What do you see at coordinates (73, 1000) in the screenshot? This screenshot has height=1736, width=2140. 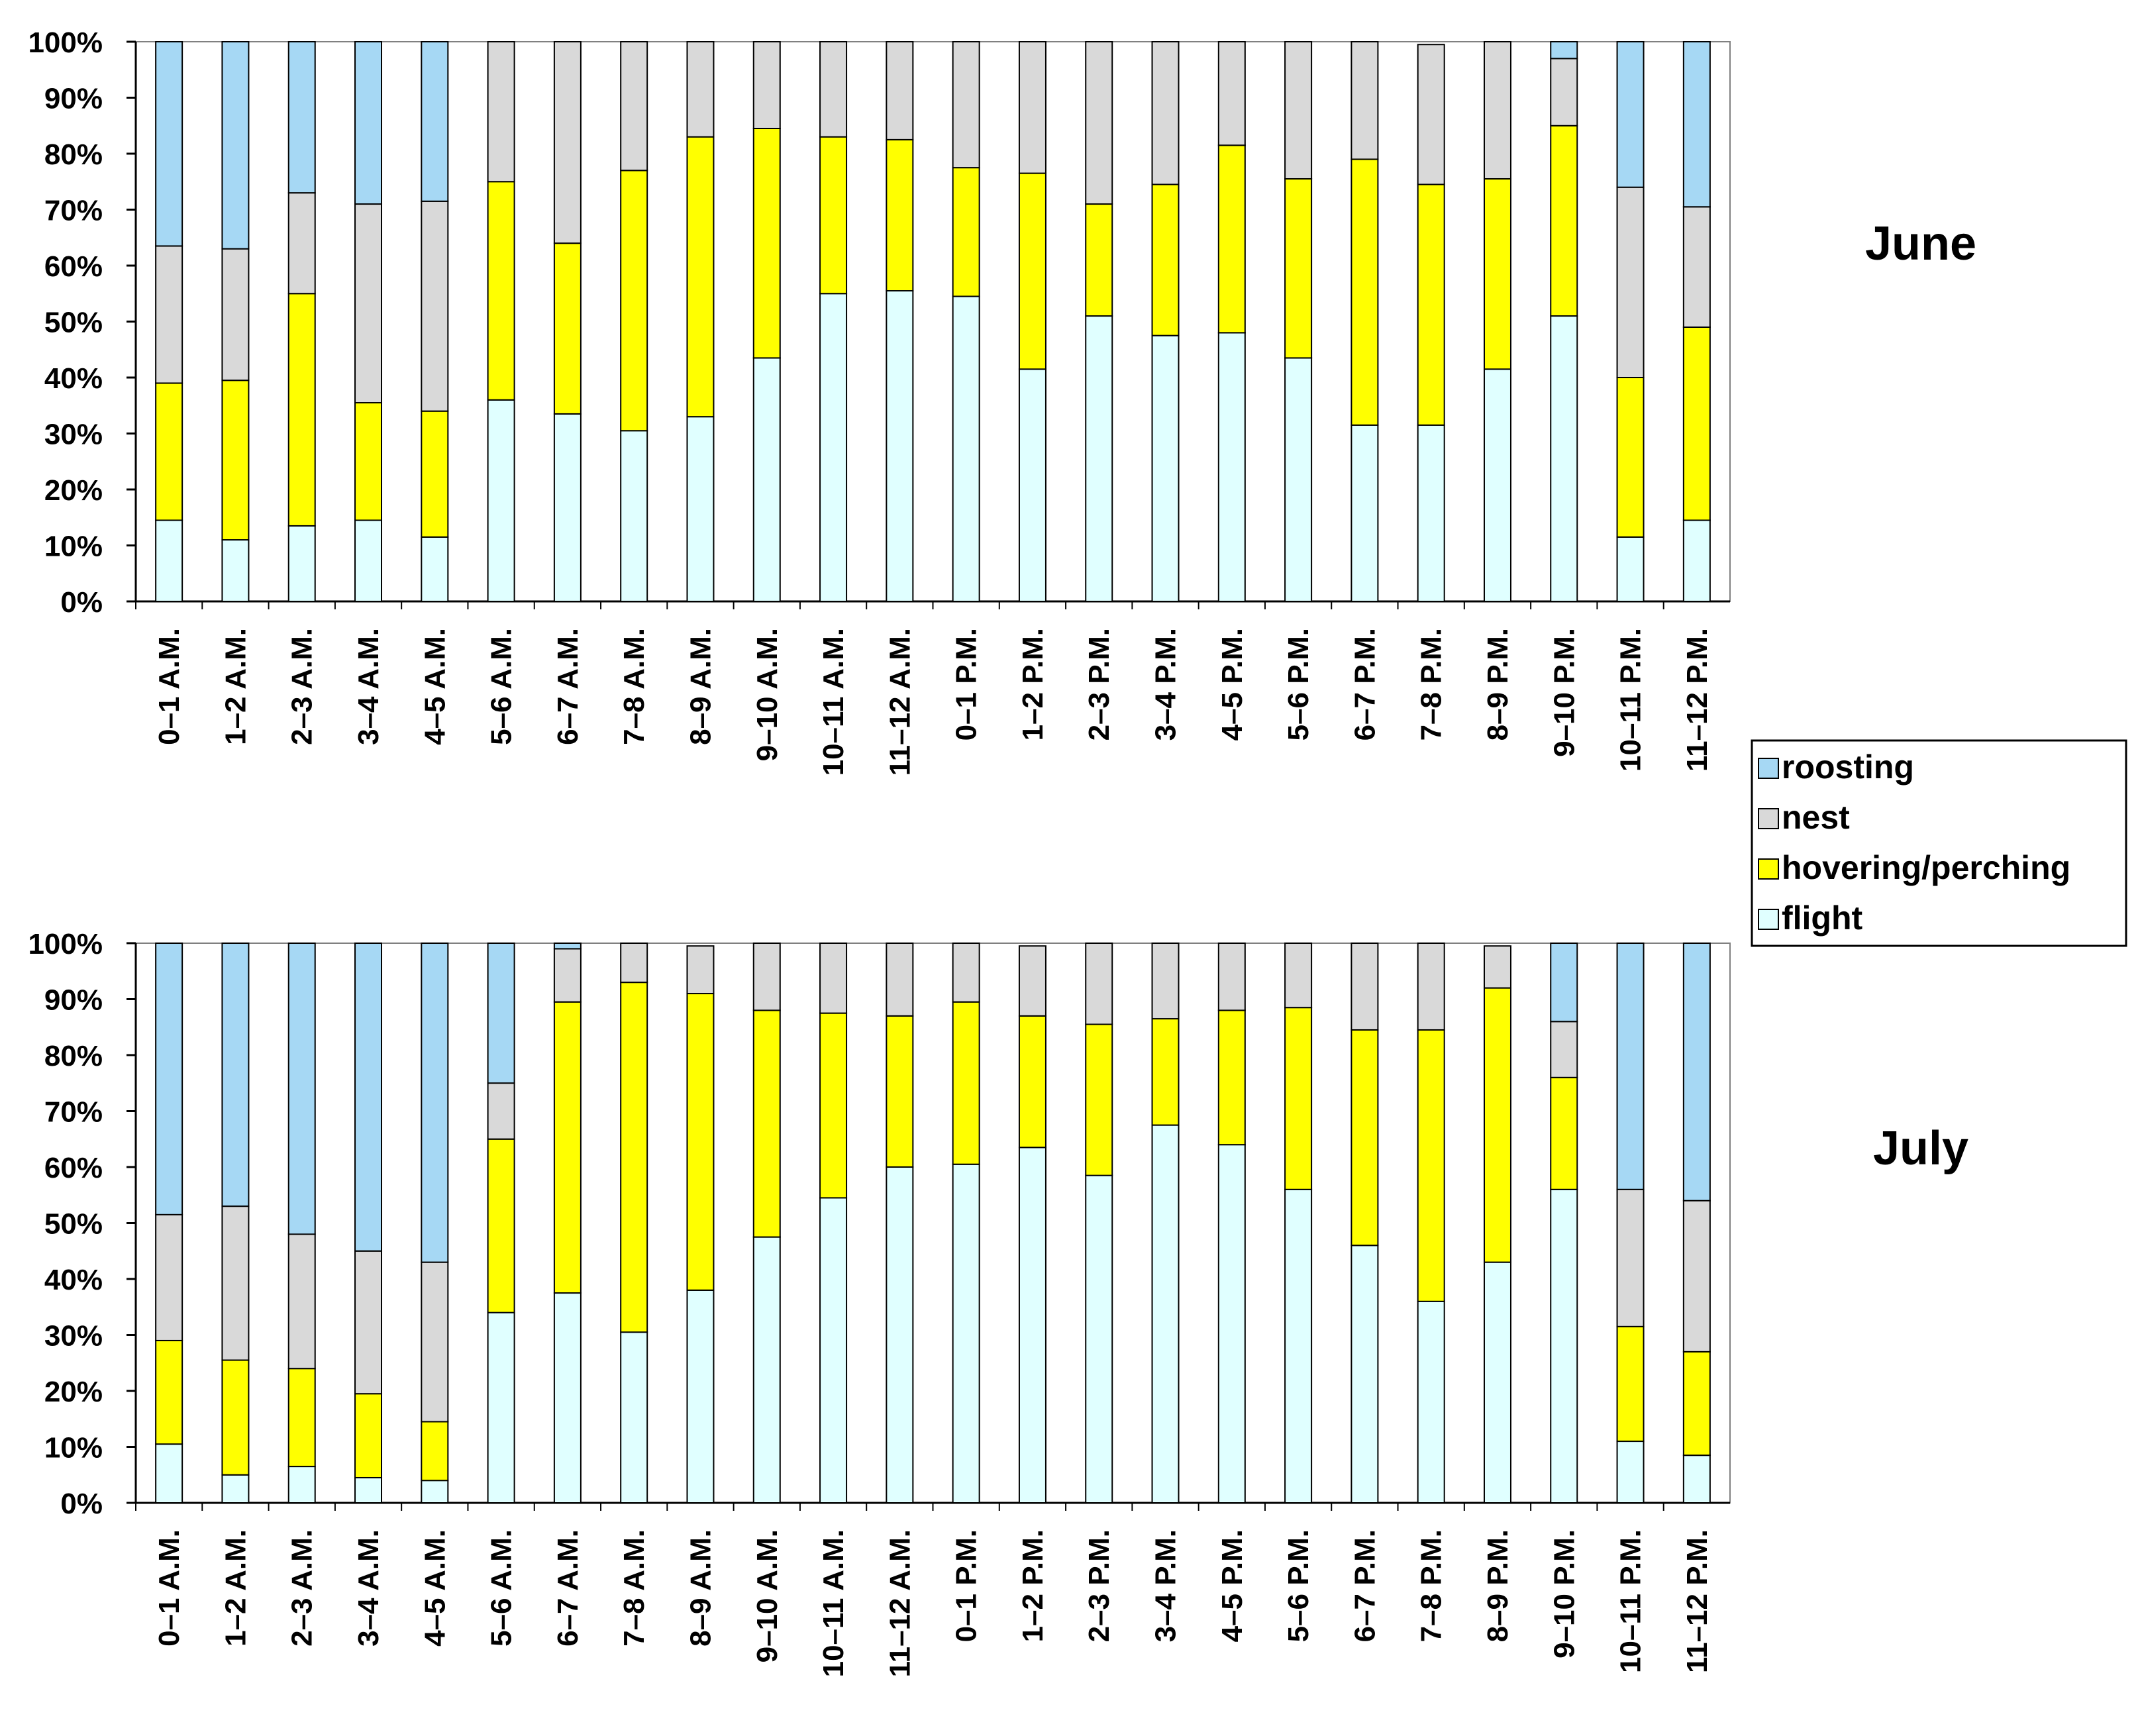 I see `y-tick-label: 90%` at bounding box center [73, 1000].